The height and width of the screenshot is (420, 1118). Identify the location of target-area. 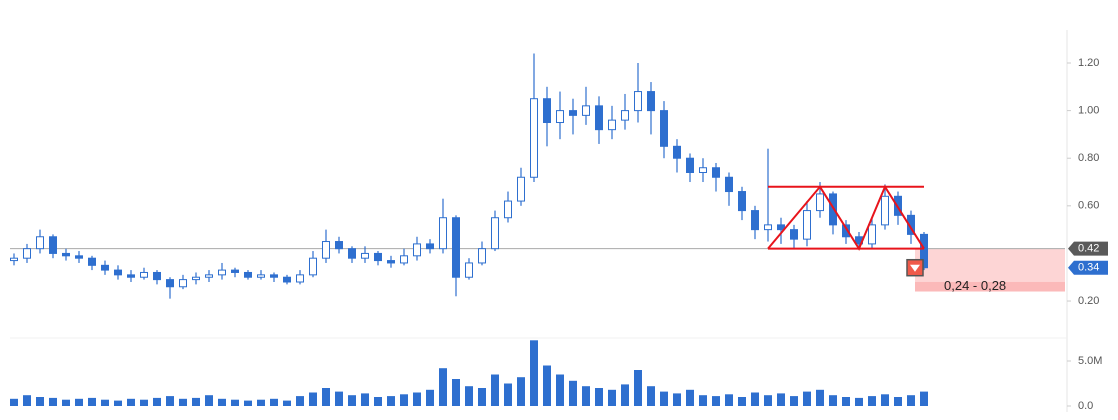
(990, 265).